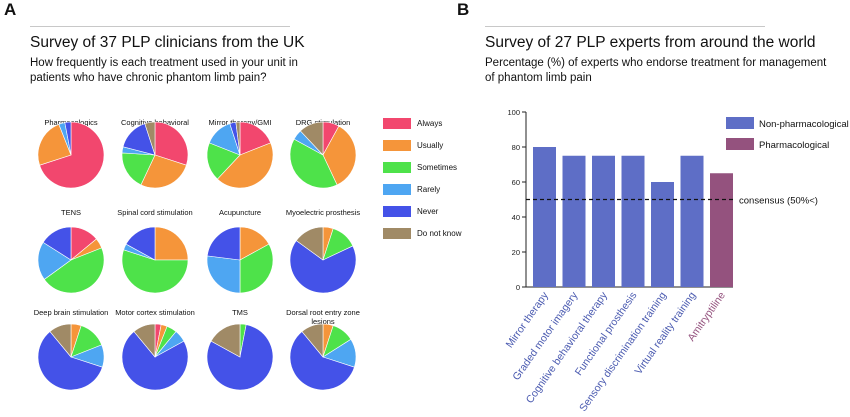  Describe the element at coordinates (160, 26) in the screenshot. I see `panel-a-rule` at that location.